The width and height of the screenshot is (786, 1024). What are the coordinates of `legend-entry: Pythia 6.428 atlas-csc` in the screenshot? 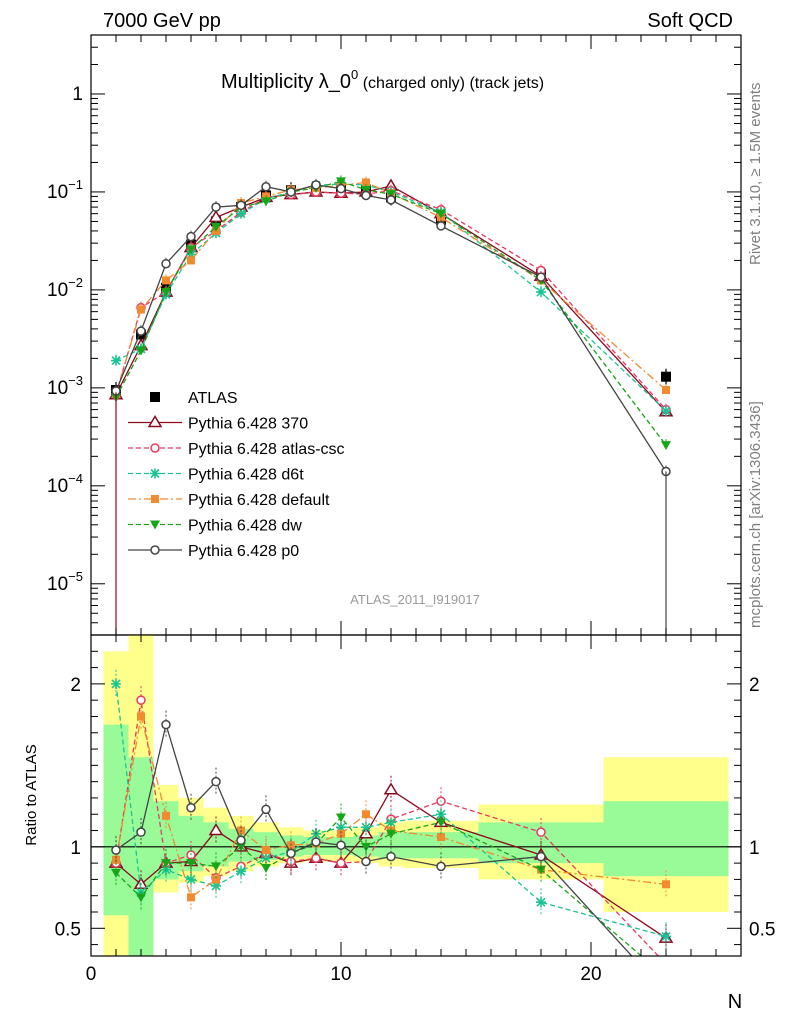 It's located at (236, 449).